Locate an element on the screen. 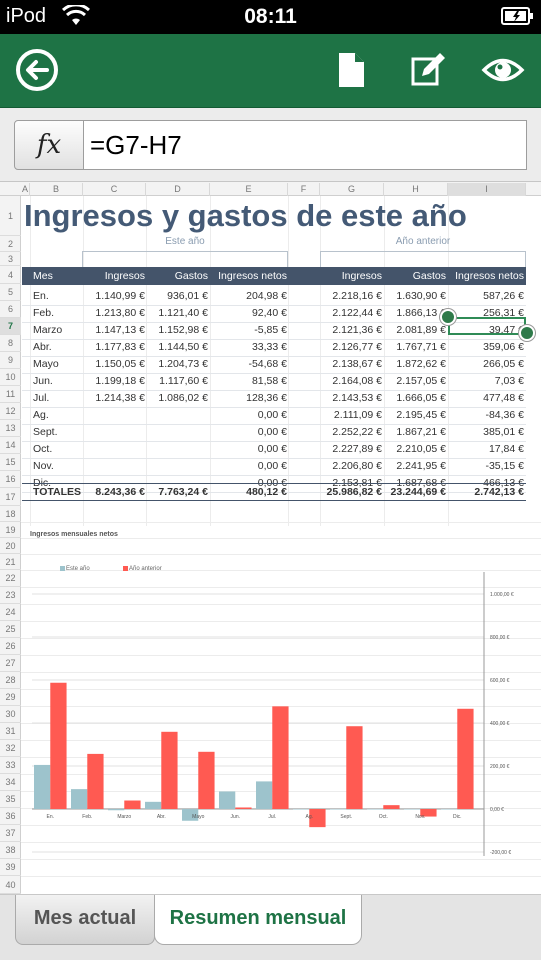 Image resolution: width=541 pixels, height=960 pixels. row-header: 9 is located at coordinates (10, 360).